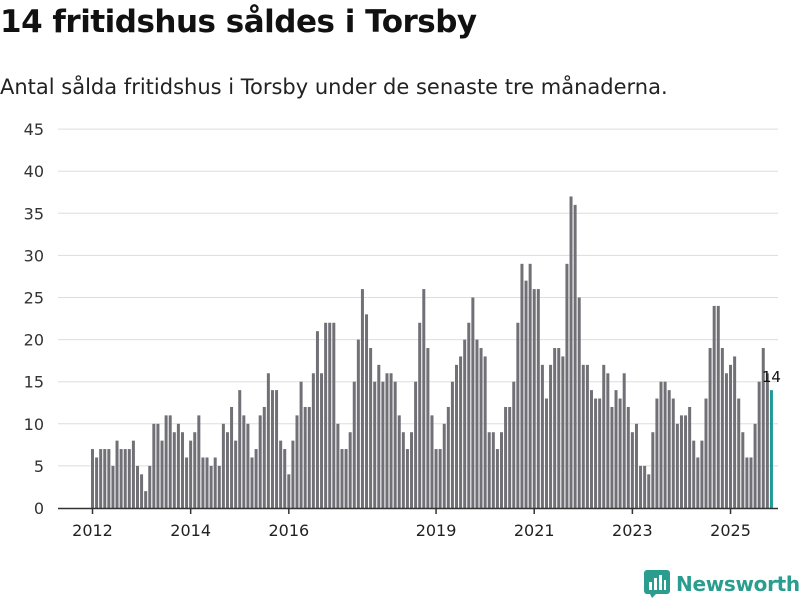  What do you see at coordinates (288, 530) in the screenshot?
I see `x-tick-label: 2016` at bounding box center [288, 530].